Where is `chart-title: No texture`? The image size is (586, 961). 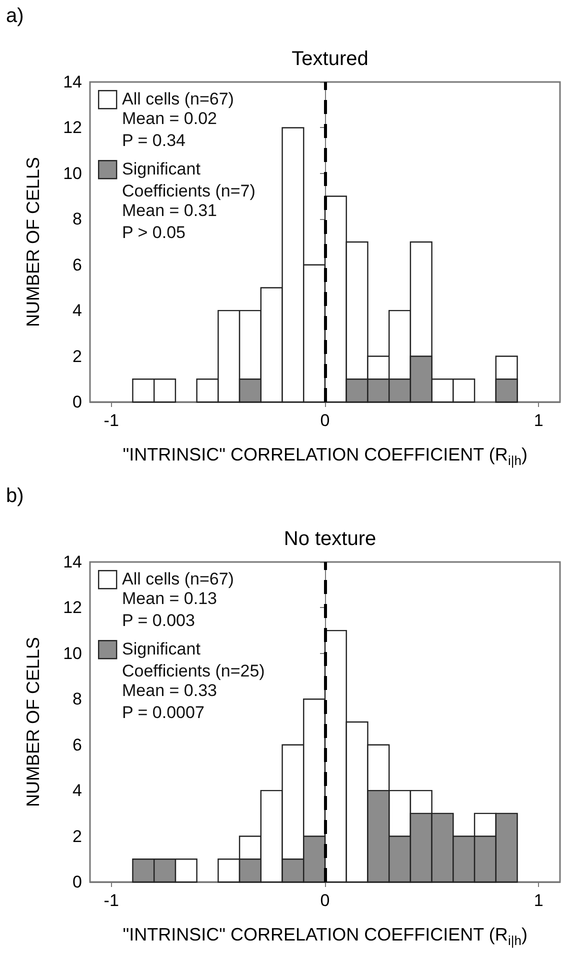 chart-title: No texture is located at coordinates (330, 539).